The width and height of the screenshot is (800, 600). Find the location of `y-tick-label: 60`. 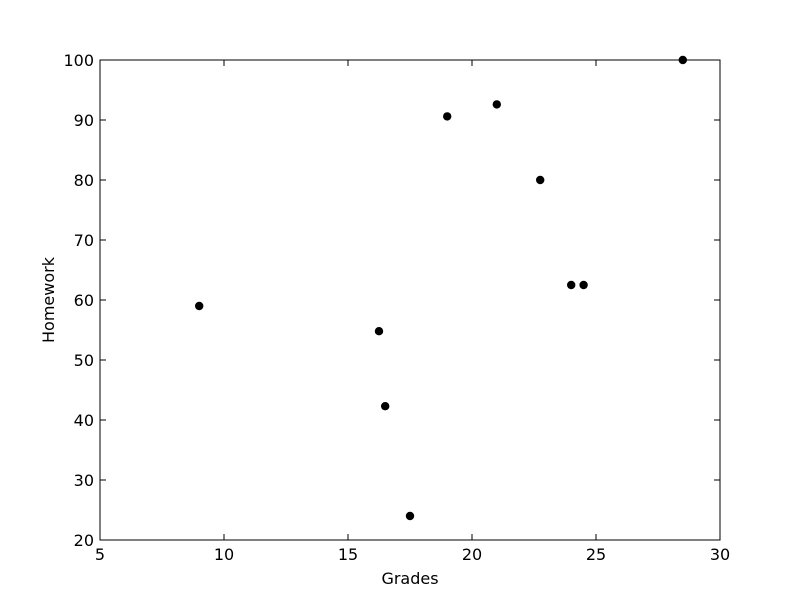

y-tick-label: 60 is located at coordinates (84, 300).